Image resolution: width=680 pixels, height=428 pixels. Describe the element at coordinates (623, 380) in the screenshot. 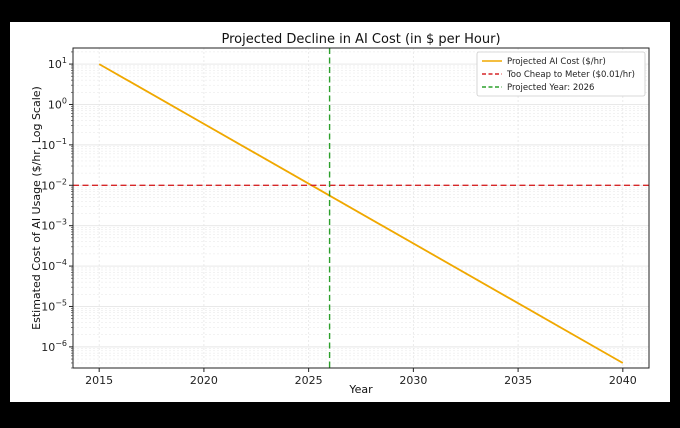

I see `x-tick-label: 2040` at that location.